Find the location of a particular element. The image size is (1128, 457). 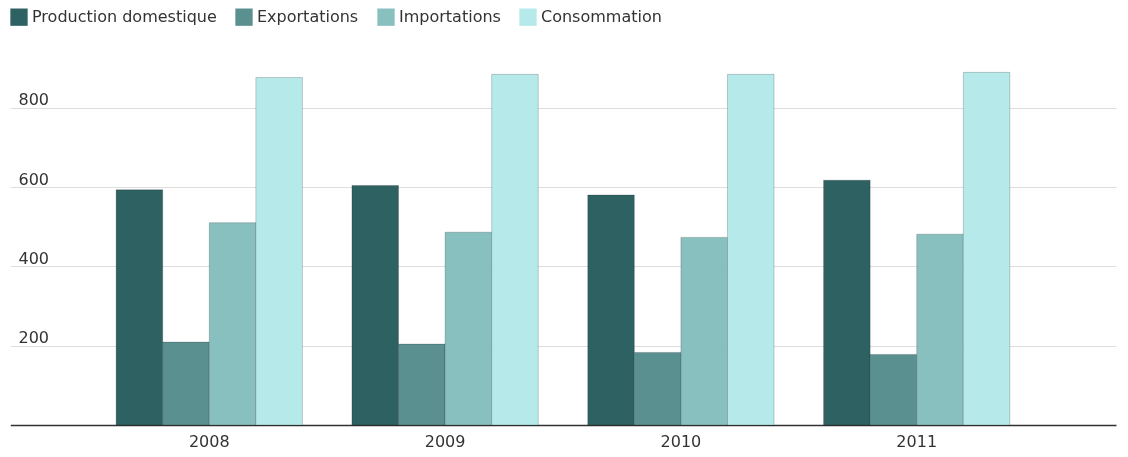

y-tick-label: 400 is located at coordinates (34, 258).